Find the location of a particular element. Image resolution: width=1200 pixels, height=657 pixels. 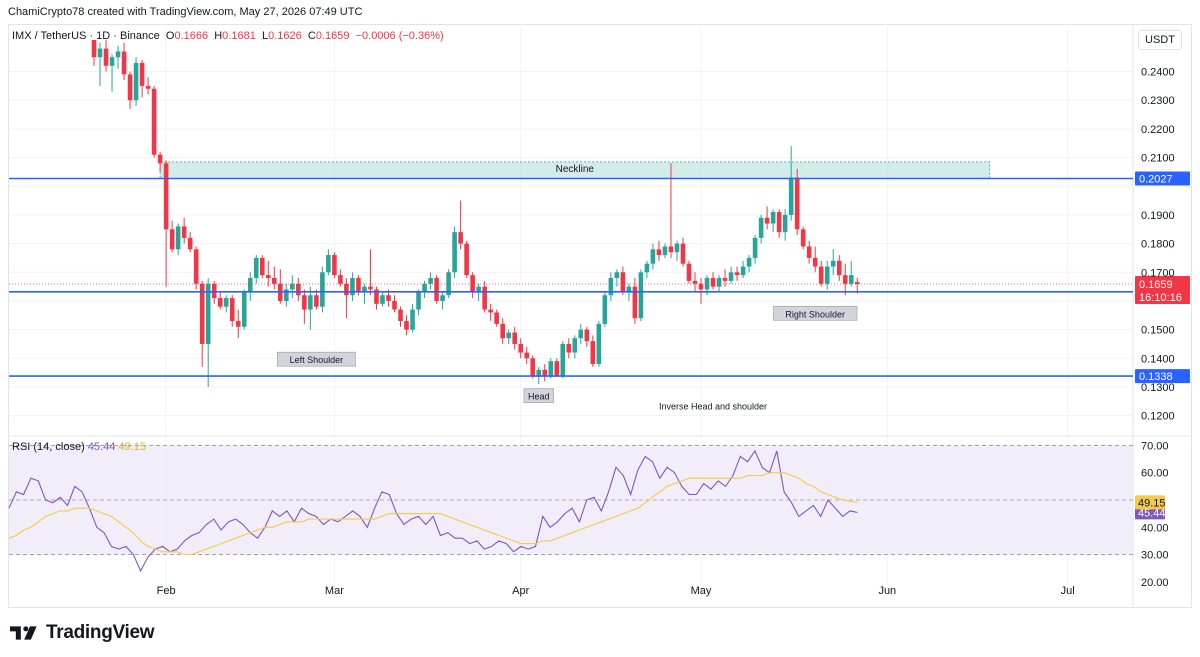

rsi-title: RSI (14, close) is located at coordinates (48, 447).